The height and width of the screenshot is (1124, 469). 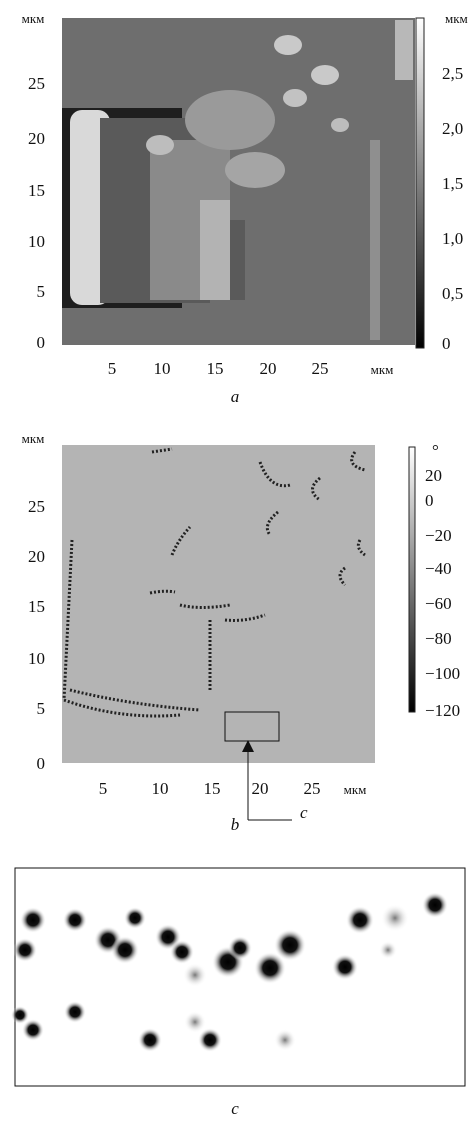 I want to click on tick-label: −20, so click(x=438, y=535).